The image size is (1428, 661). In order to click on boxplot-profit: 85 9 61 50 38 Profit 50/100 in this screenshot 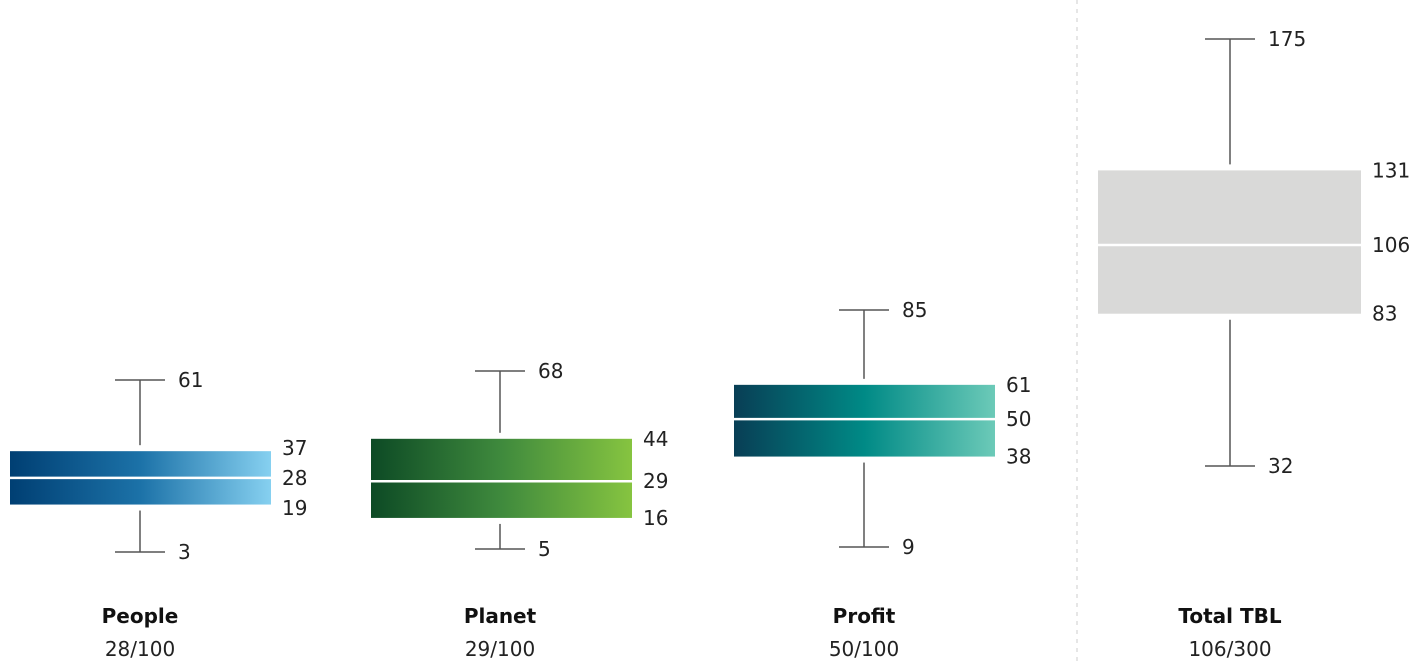, I will do `click(882, 479)`.